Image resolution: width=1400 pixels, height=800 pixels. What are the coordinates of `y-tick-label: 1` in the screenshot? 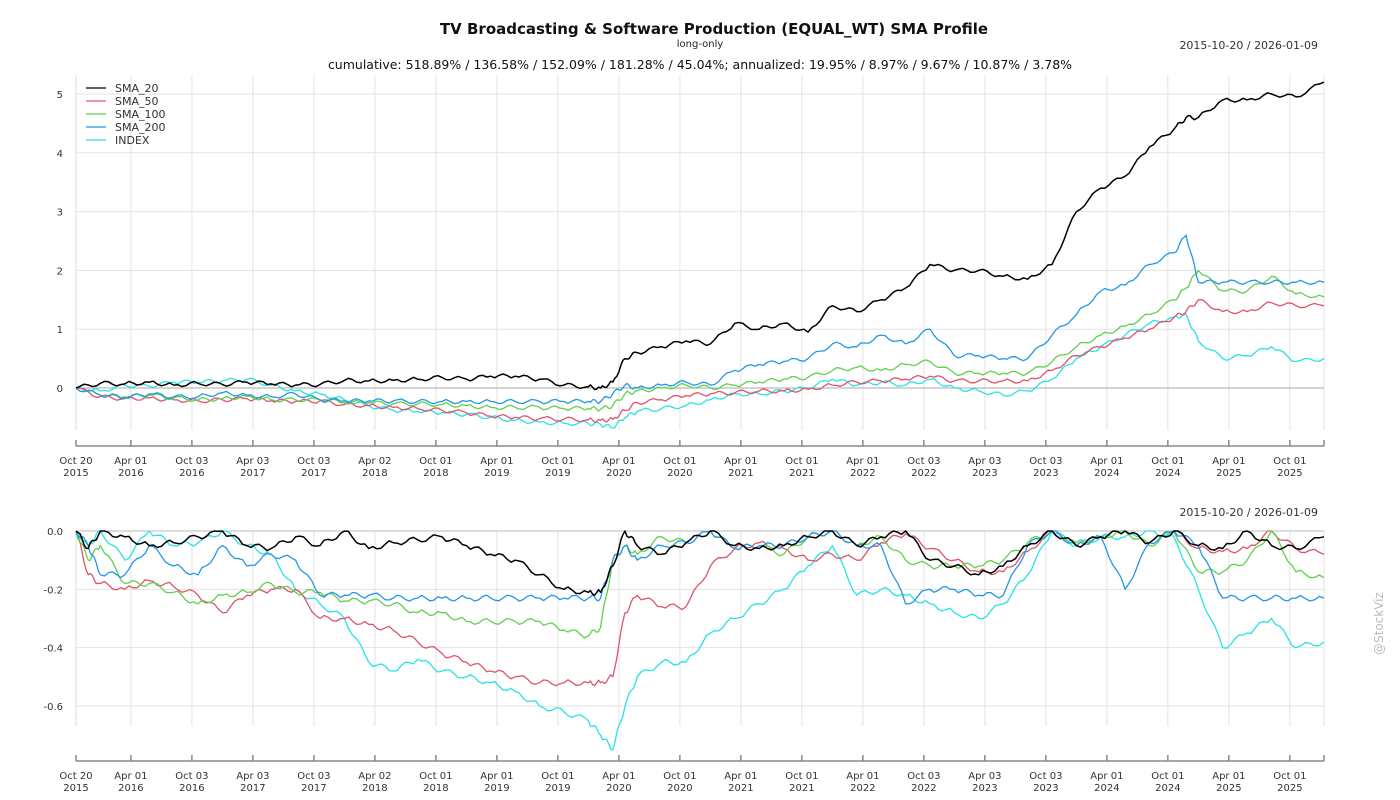 It's located at (60, 330).